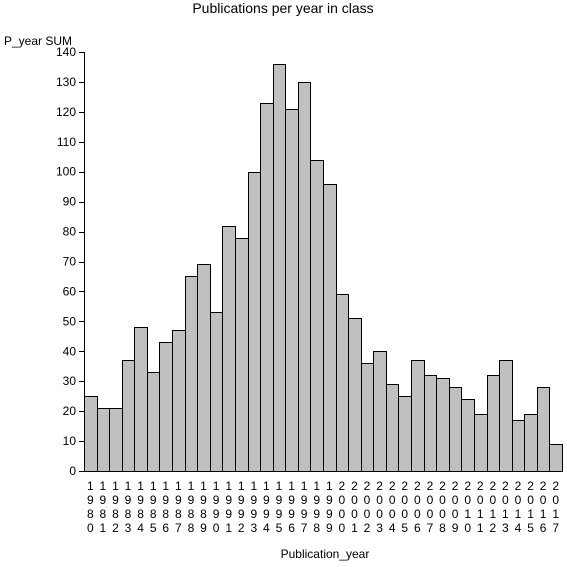 The width and height of the screenshot is (567, 567). What do you see at coordinates (153, 422) in the screenshot?
I see `bar-1985` at bounding box center [153, 422].